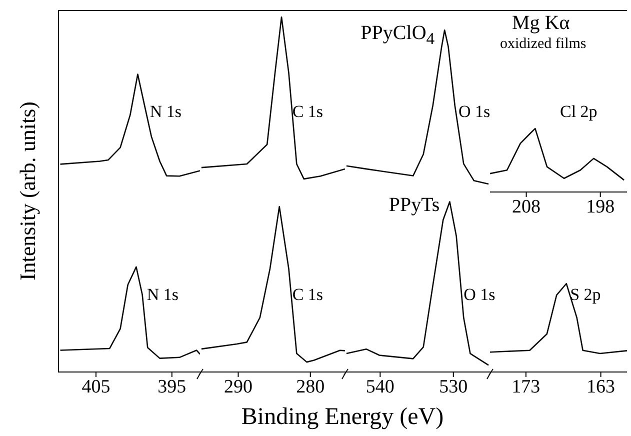 The image size is (631, 436). What do you see at coordinates (600, 207) in the screenshot?
I see `x-tick-label: 198` at bounding box center [600, 207].